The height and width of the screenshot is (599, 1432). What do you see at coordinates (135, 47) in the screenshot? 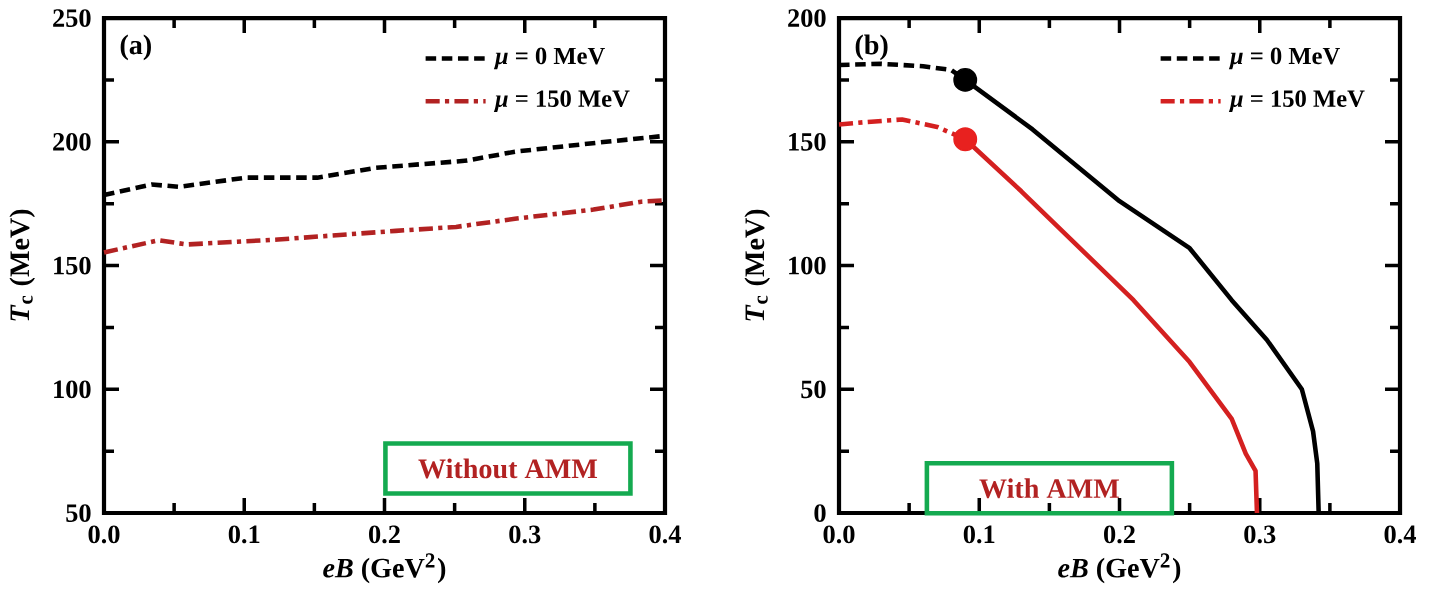
I see `annotation: (a)` at bounding box center [135, 47].